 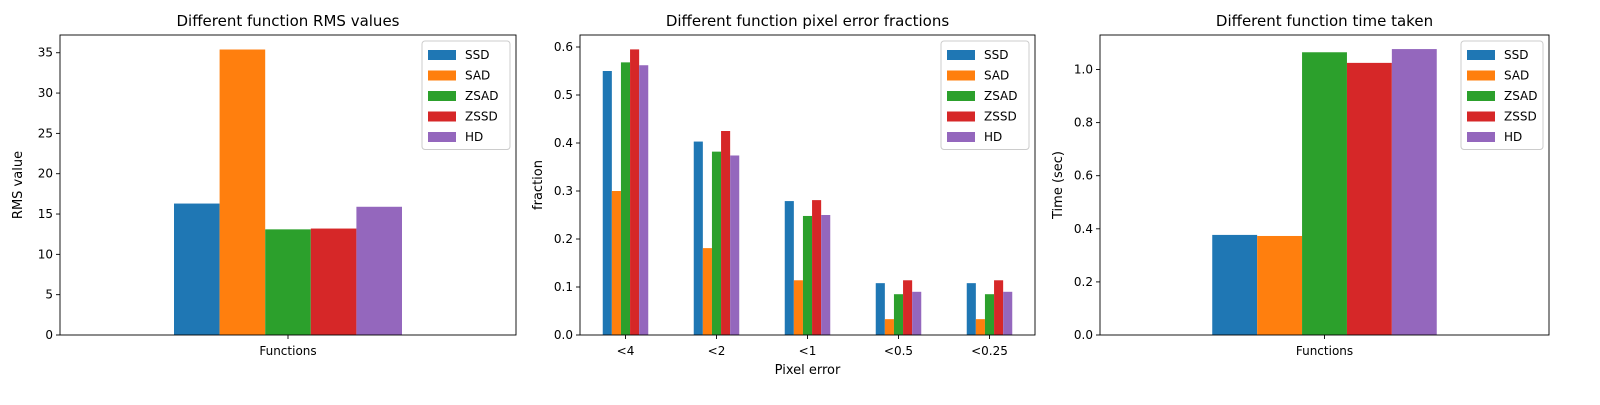 What do you see at coordinates (45, 214) in the screenshot?
I see `y-tick-label: 15` at bounding box center [45, 214].